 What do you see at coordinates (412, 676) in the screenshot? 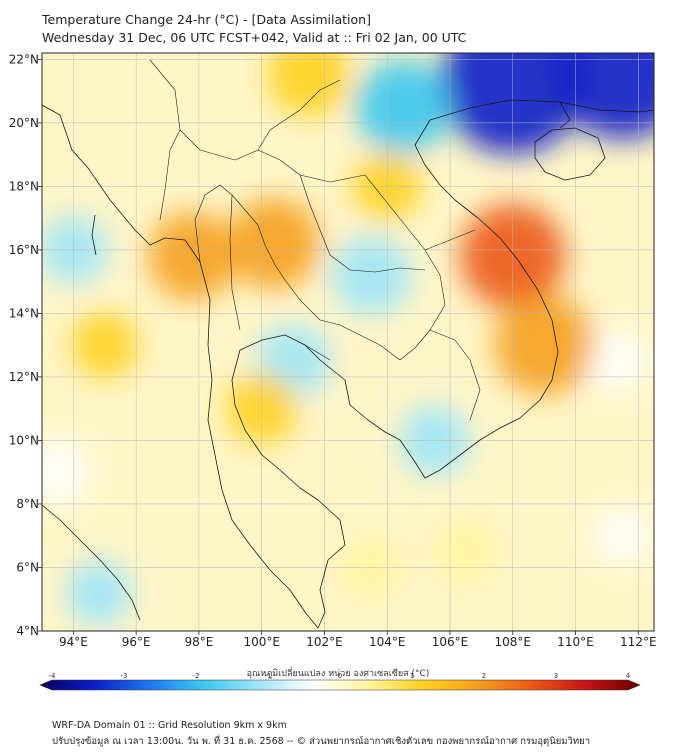
I see `colorbar-tick-1: 1` at bounding box center [412, 676].